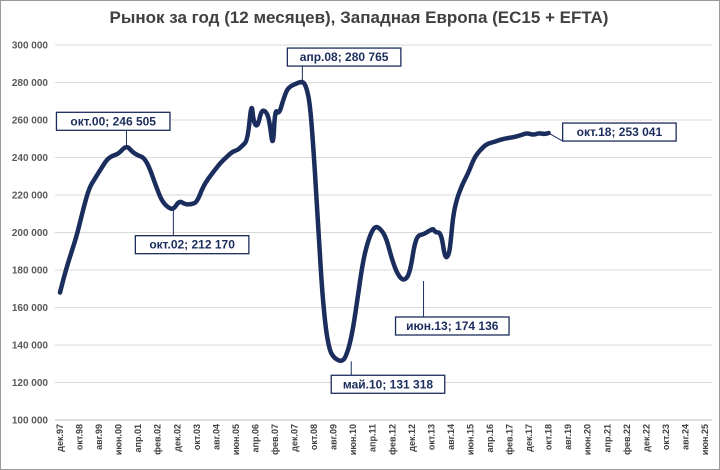  I want to click on y-tick-label: 100 000, so click(30, 421).